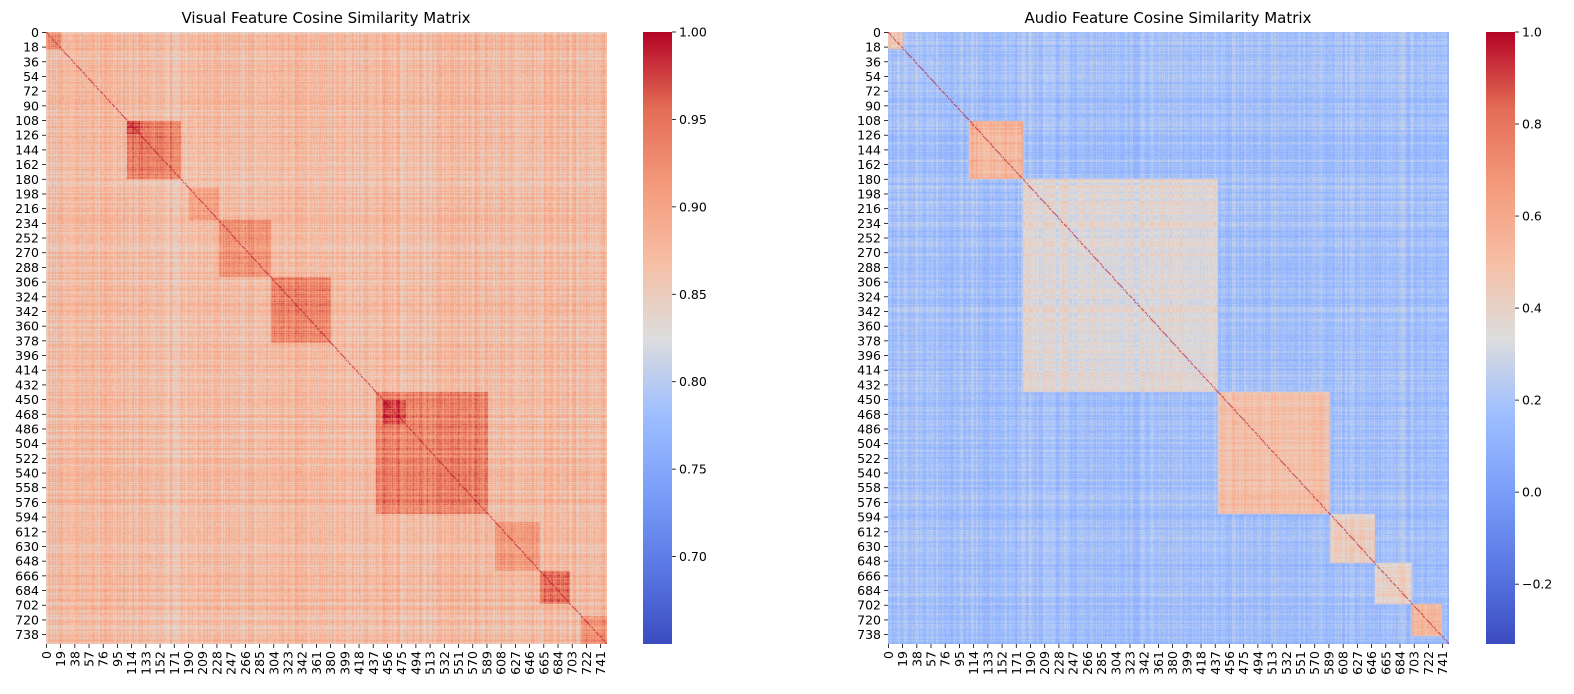 This screenshot has width=1574, height=694. I want to click on y-tick-label: 270, so click(27, 252).